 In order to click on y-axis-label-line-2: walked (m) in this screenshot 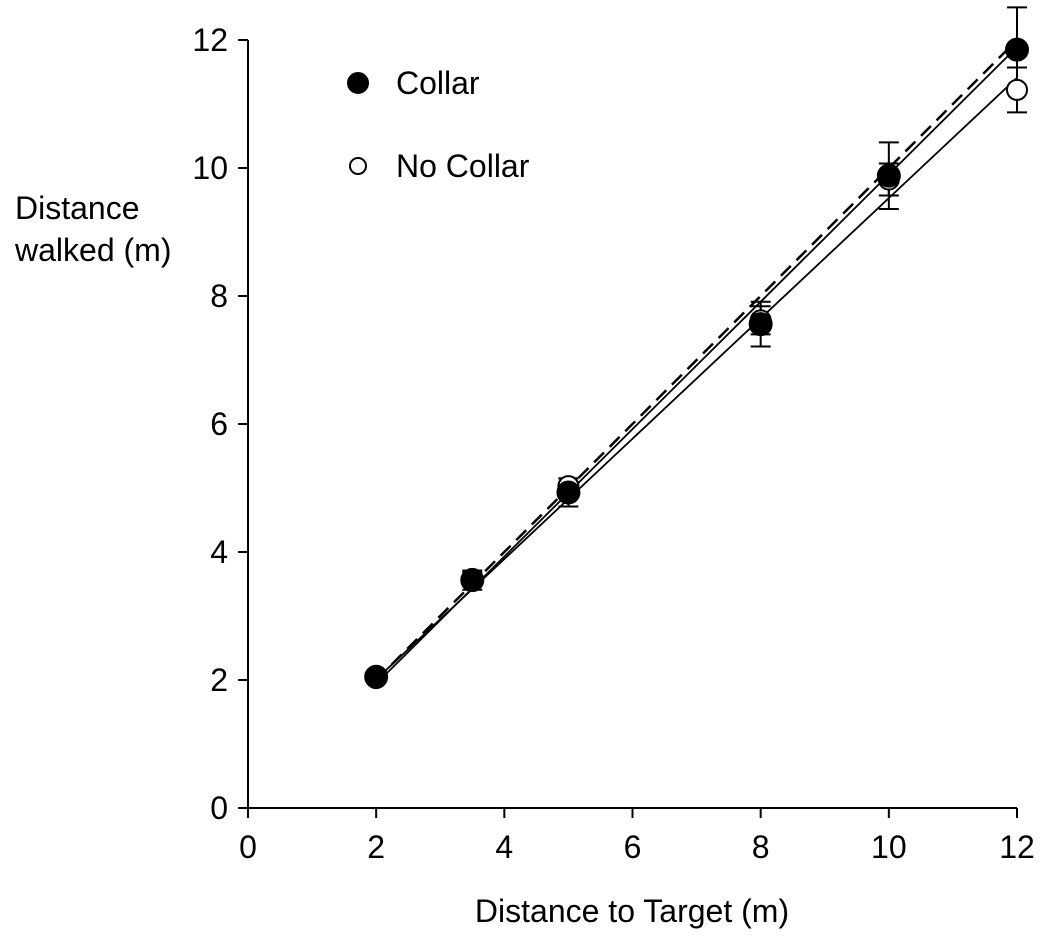, I will do `click(92, 250)`.